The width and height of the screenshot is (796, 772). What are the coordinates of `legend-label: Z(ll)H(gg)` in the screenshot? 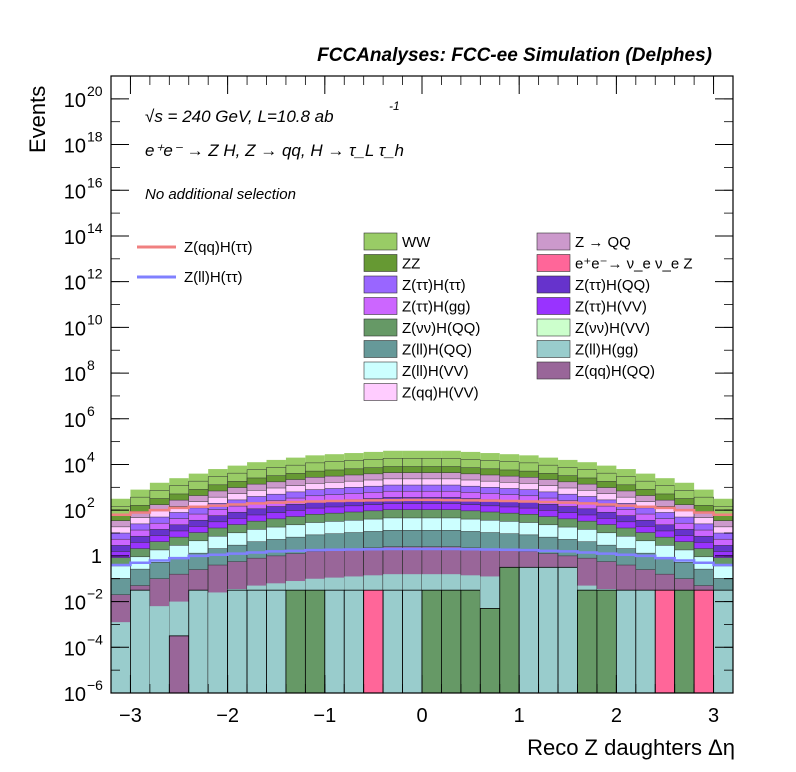 It's located at (606, 350).